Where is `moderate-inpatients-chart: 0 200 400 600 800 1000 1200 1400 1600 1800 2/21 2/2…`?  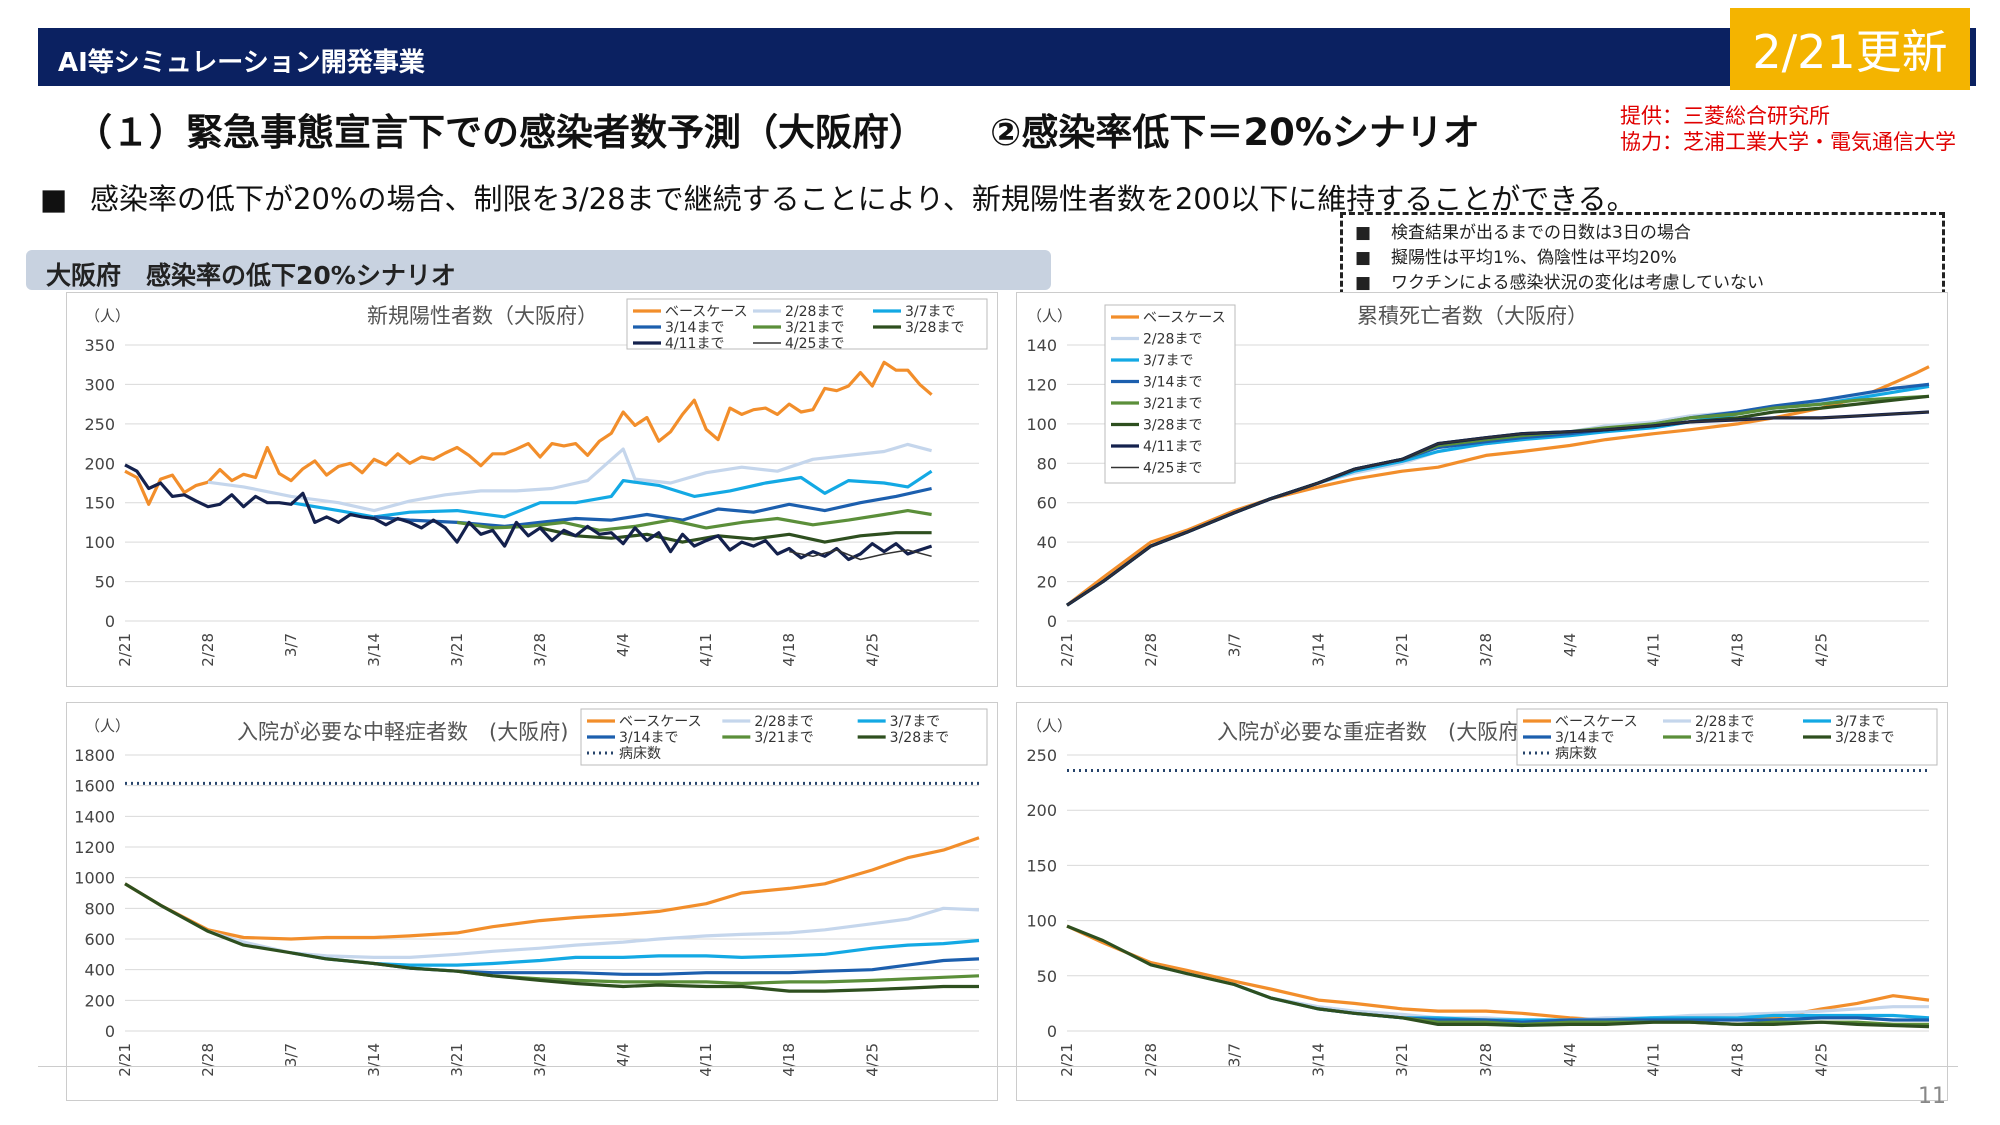 moderate-inpatients-chart: 0 200 400 600 800 1000 1200 1400 1600 1800 2/21 2/2… is located at coordinates (531, 892).